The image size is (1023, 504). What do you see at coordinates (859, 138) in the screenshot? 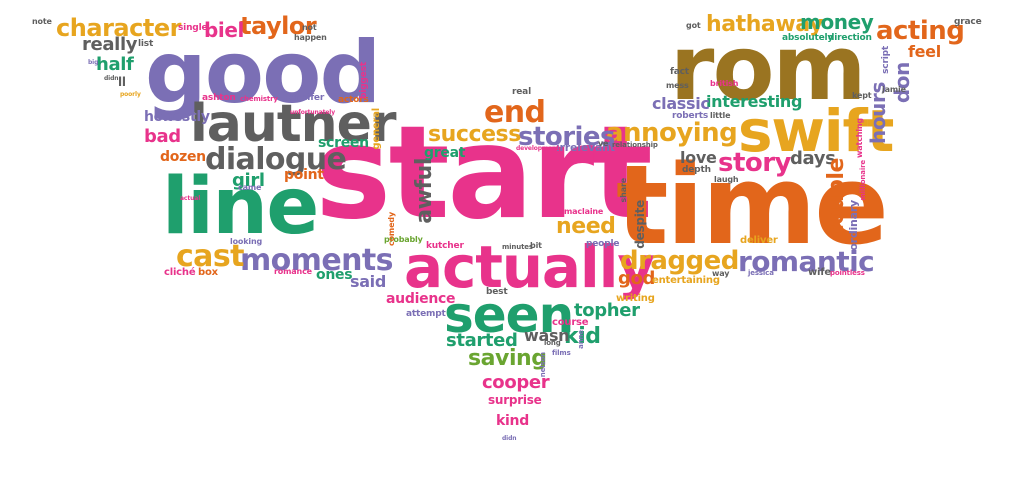
I see `word-watching: watching` at bounding box center [859, 138].